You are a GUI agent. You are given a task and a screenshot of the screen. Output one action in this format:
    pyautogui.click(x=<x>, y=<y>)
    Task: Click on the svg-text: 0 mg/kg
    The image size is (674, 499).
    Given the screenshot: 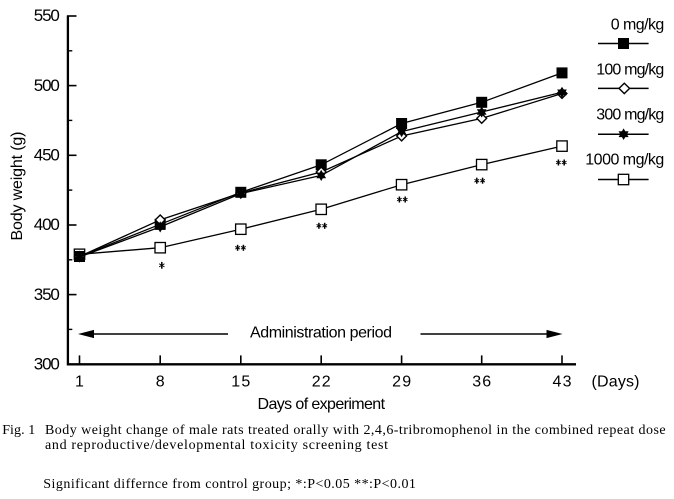 What is the action you would take?
    pyautogui.click(x=638, y=24)
    